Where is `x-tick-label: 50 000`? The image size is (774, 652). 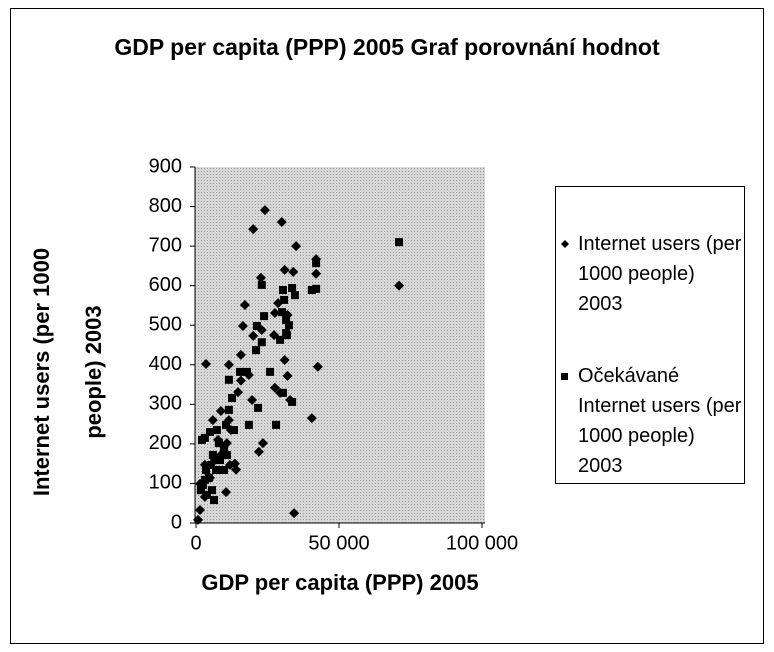 x-tick-label: 50 000 is located at coordinates (338, 543).